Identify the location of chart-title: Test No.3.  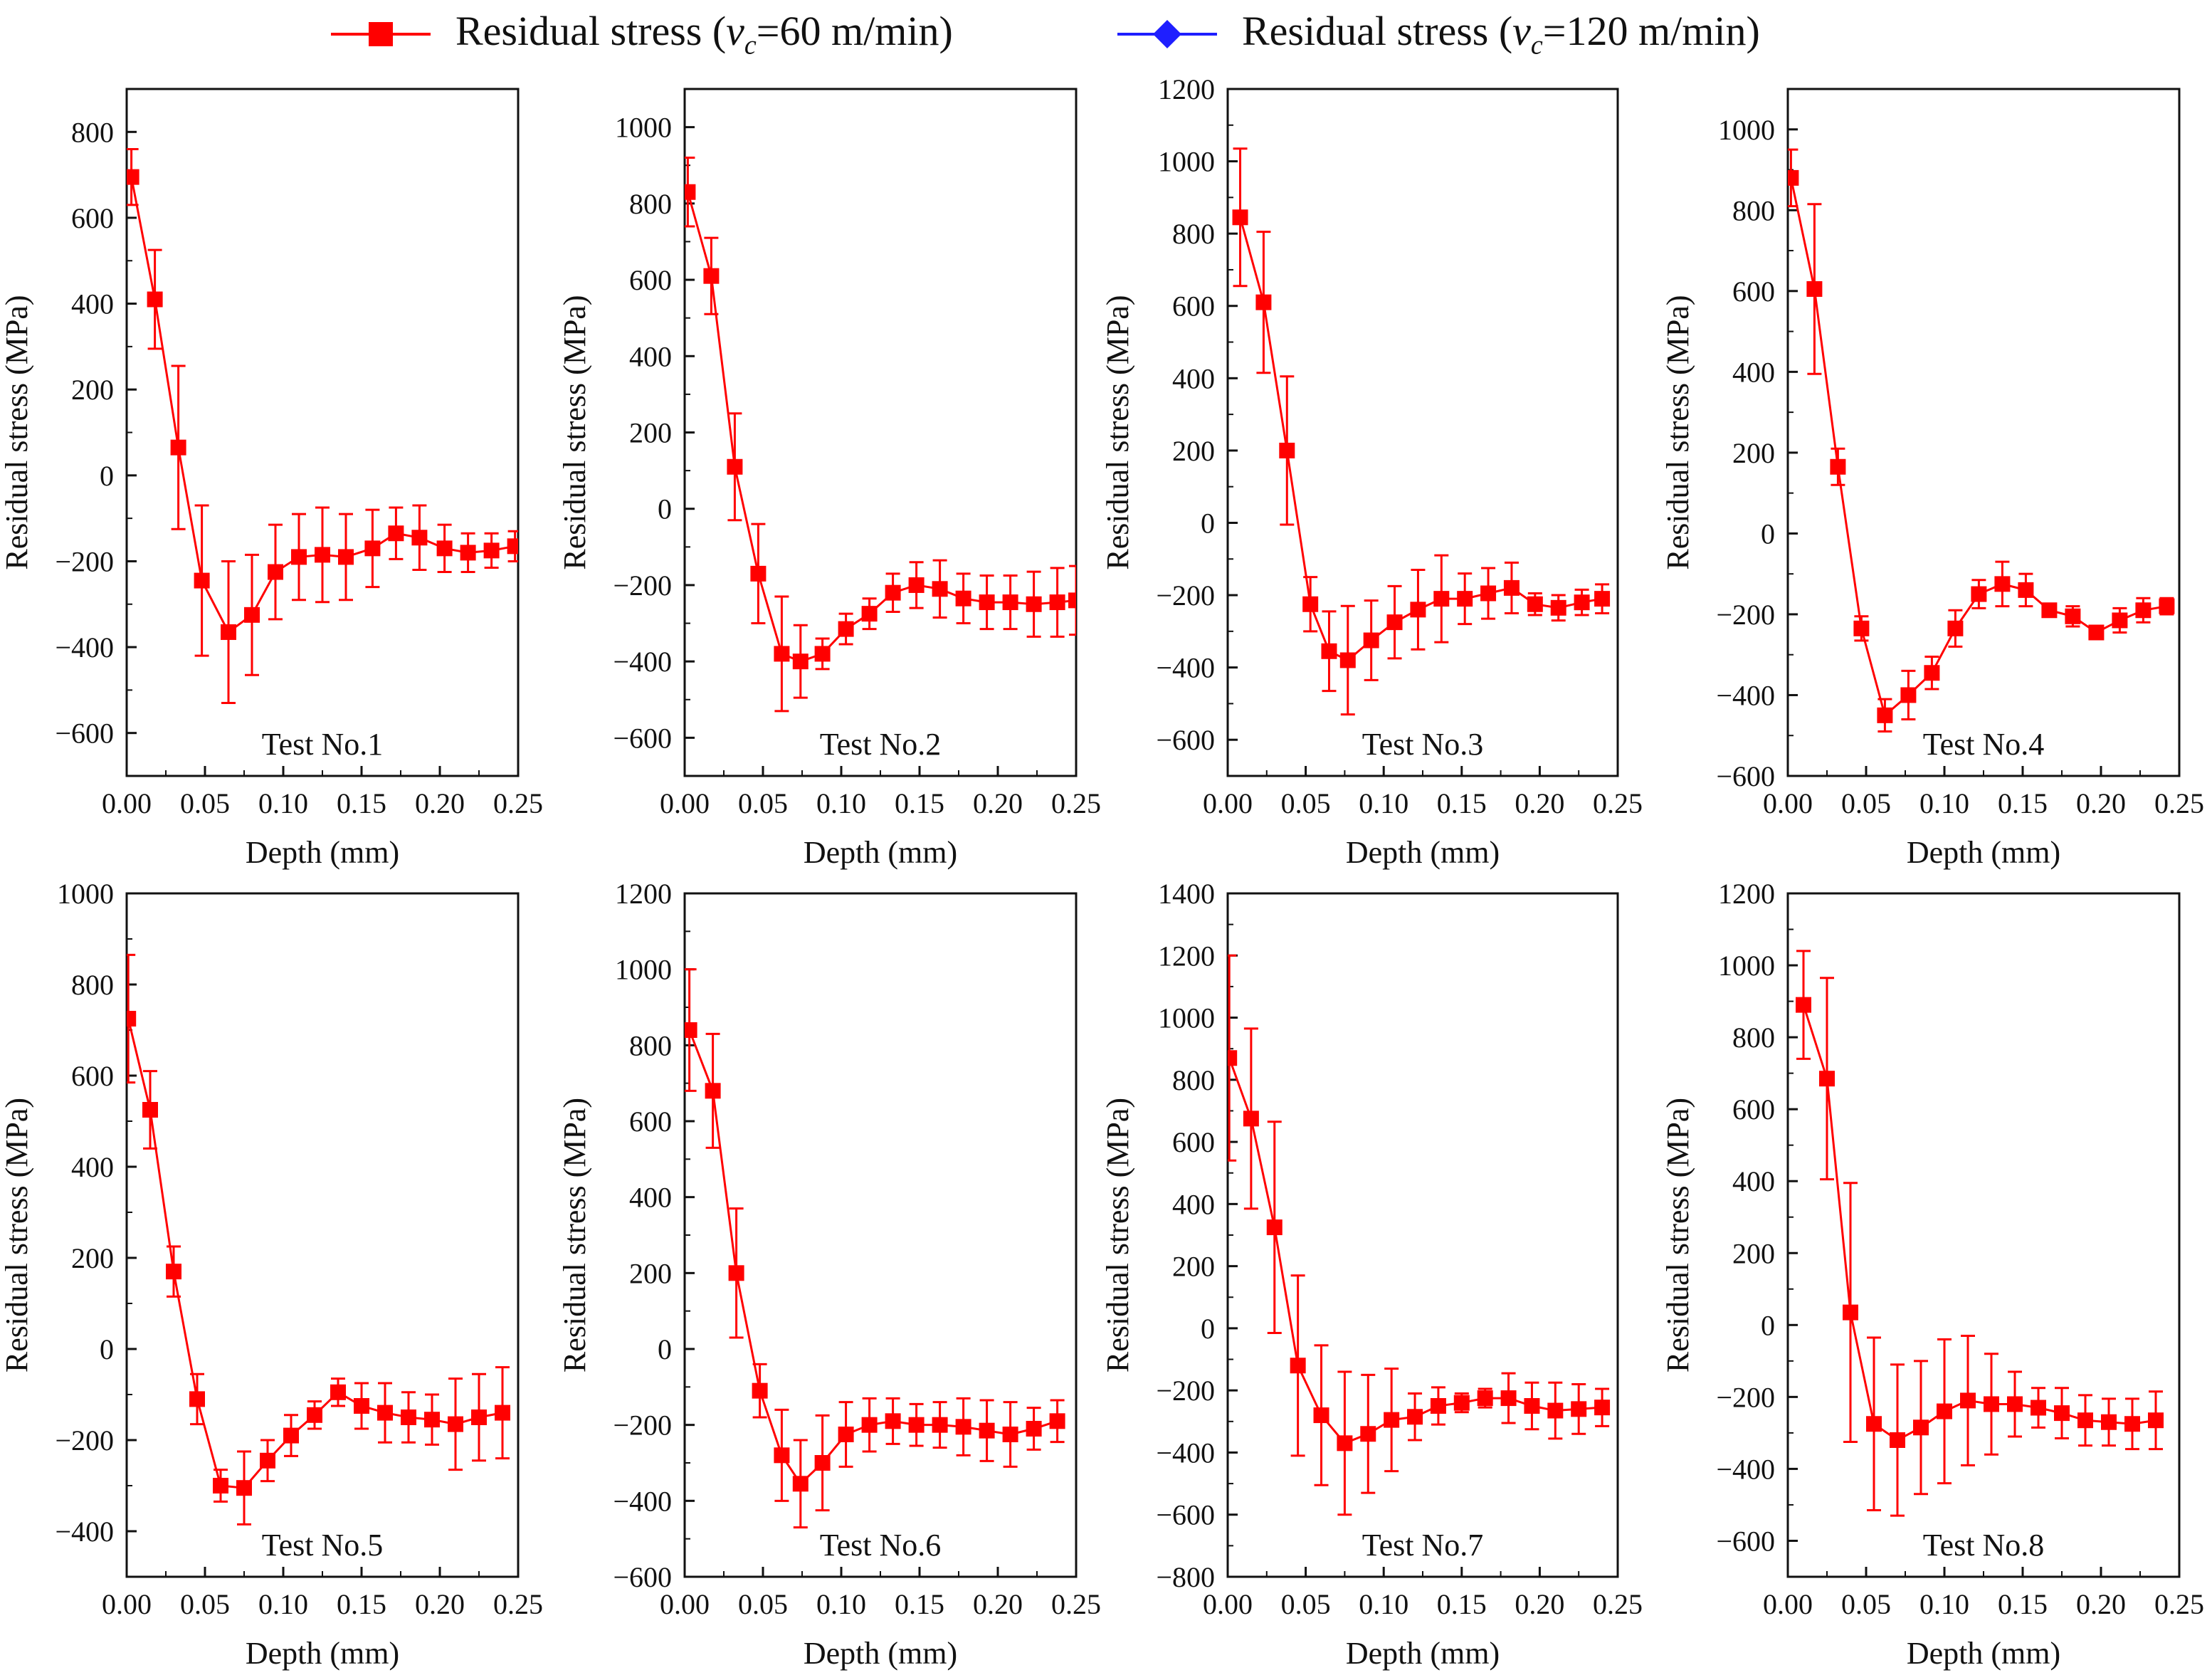
(1422, 744).